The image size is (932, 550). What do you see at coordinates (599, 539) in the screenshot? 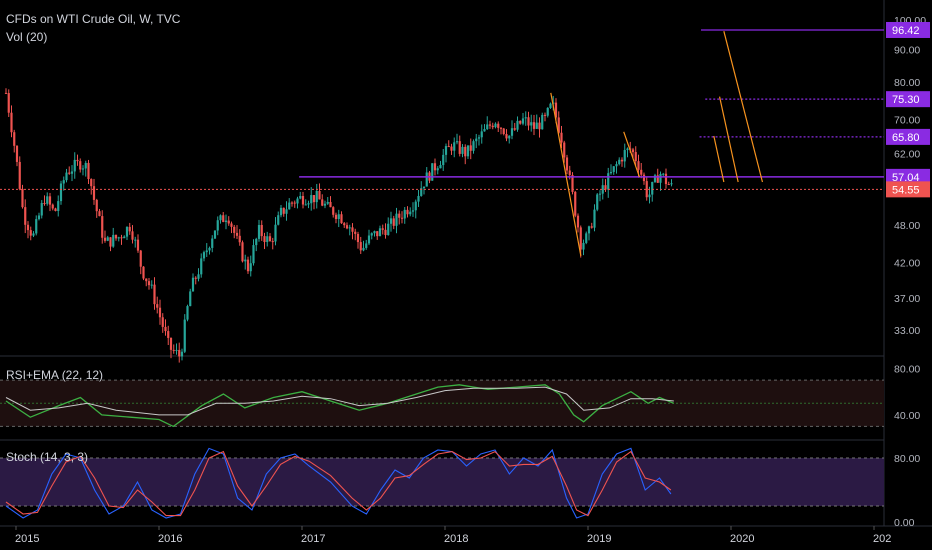
I see `x-tick-label: 2019` at bounding box center [599, 539].